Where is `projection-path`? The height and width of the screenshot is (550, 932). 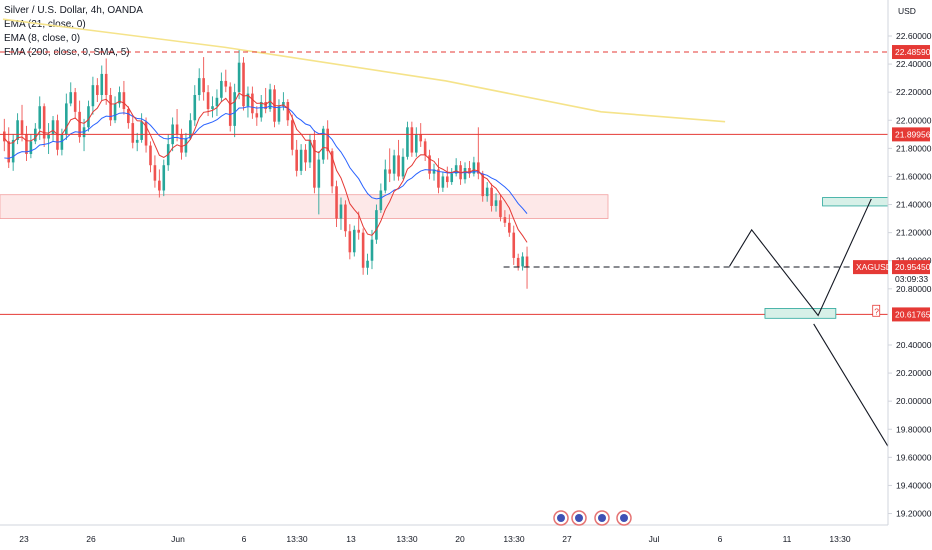
projection-path is located at coordinates (800, 257).